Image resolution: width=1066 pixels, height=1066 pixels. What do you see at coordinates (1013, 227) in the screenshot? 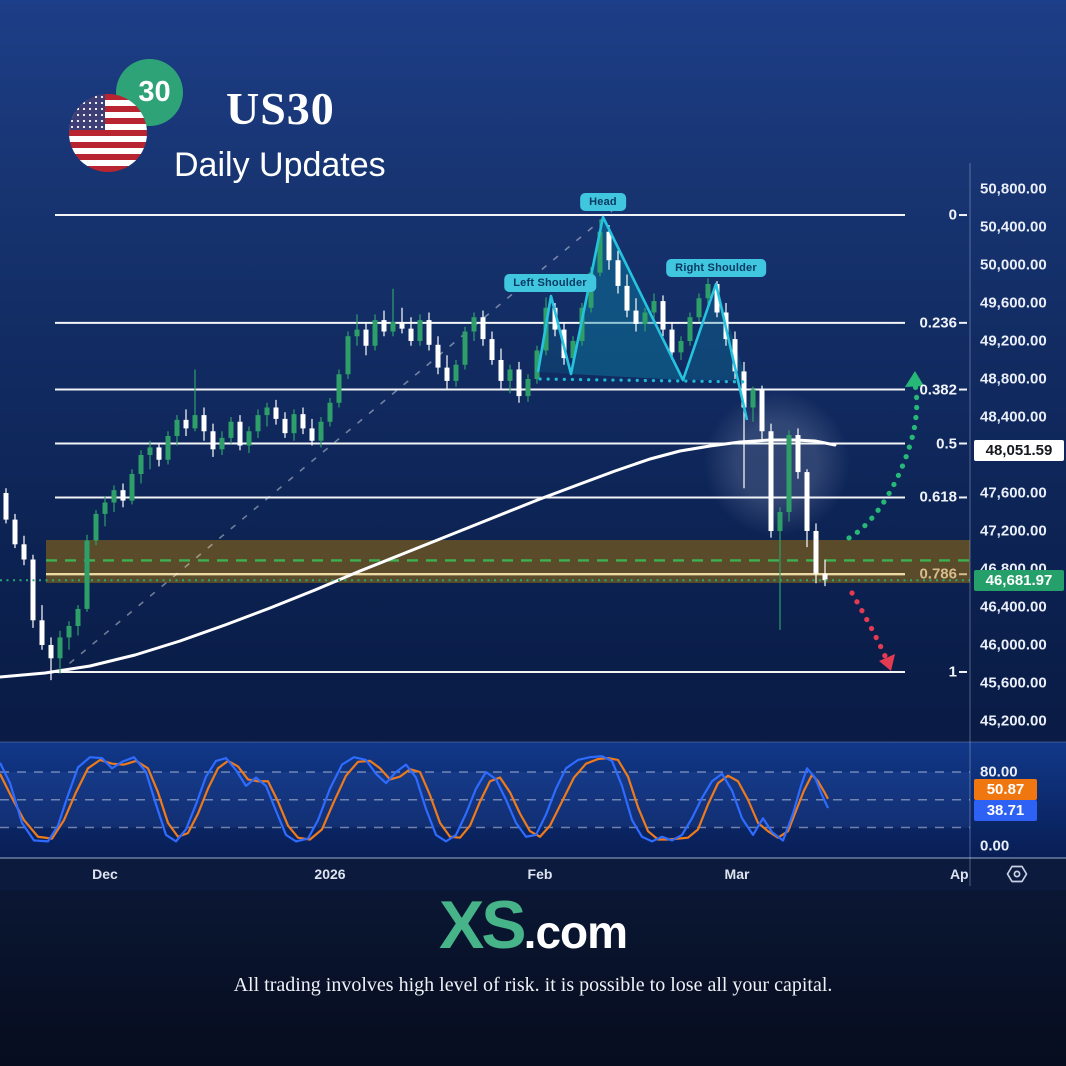
I see `price-tick: 50,400.00` at bounding box center [1013, 227].